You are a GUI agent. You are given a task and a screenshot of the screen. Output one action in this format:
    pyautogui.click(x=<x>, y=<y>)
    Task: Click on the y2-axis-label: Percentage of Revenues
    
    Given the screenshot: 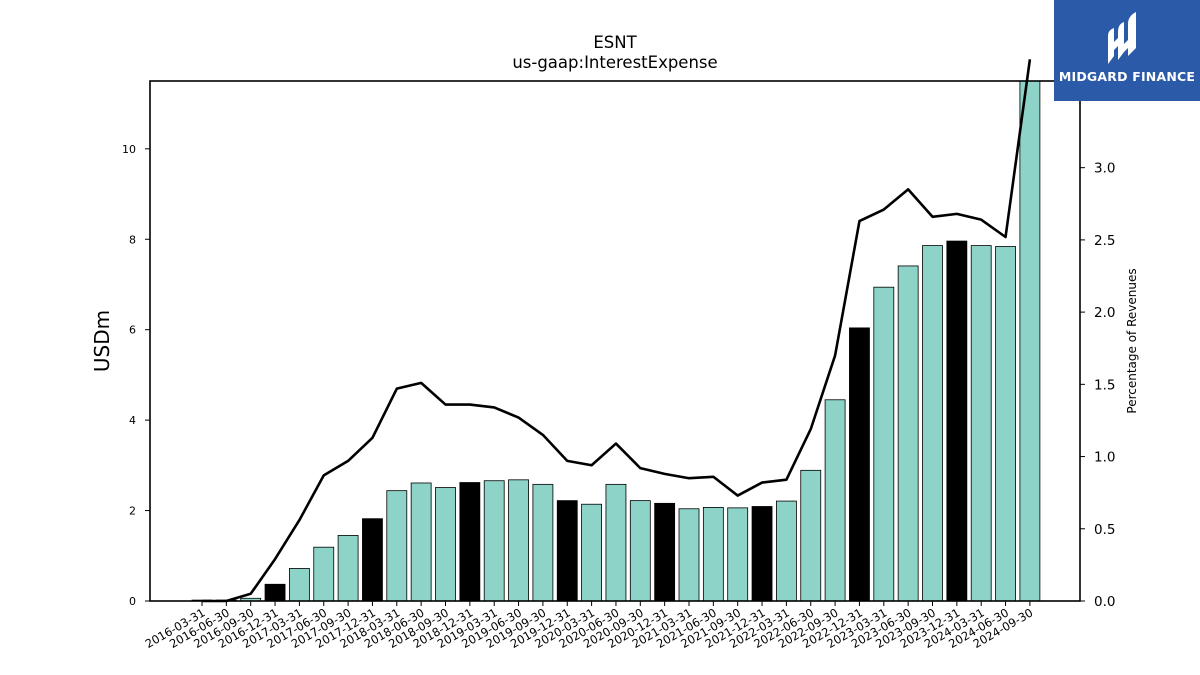 What is the action you would take?
    pyautogui.click(x=1132, y=340)
    